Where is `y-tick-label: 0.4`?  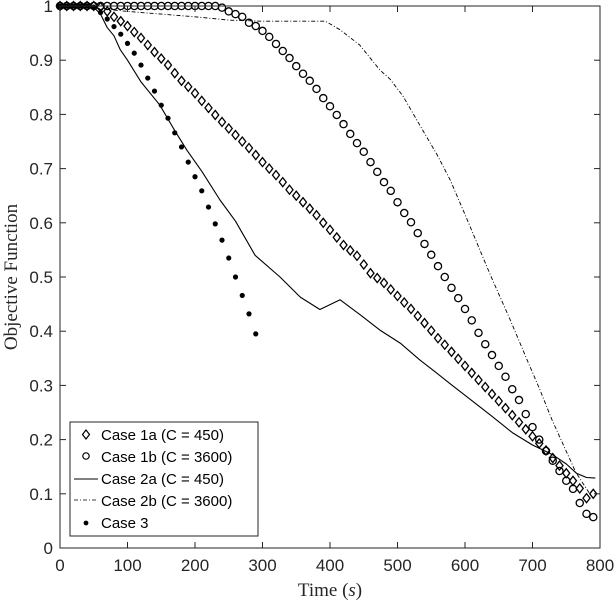 y-tick-label: 0.4 is located at coordinates (41, 331).